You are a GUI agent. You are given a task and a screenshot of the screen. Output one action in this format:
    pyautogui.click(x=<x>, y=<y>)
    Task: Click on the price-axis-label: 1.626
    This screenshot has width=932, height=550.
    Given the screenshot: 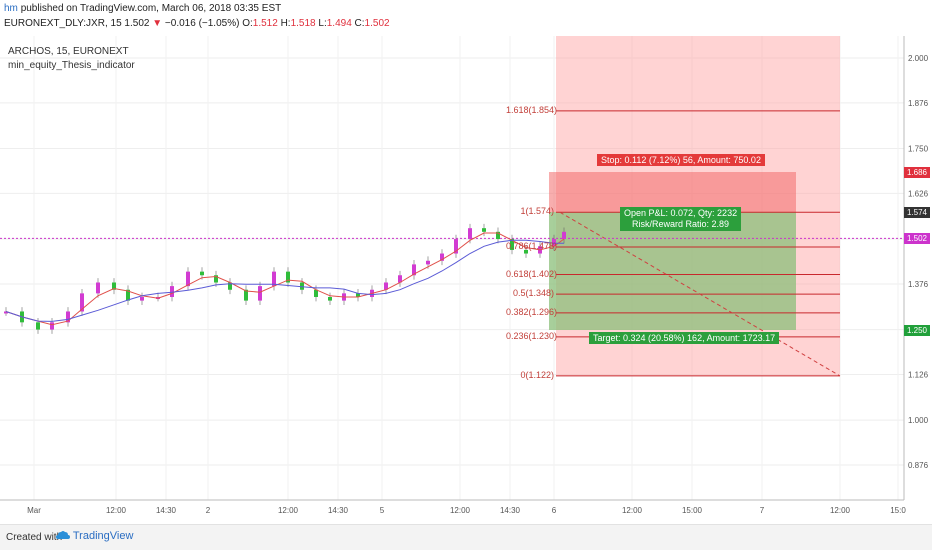 What is the action you would take?
    pyautogui.click(x=918, y=193)
    